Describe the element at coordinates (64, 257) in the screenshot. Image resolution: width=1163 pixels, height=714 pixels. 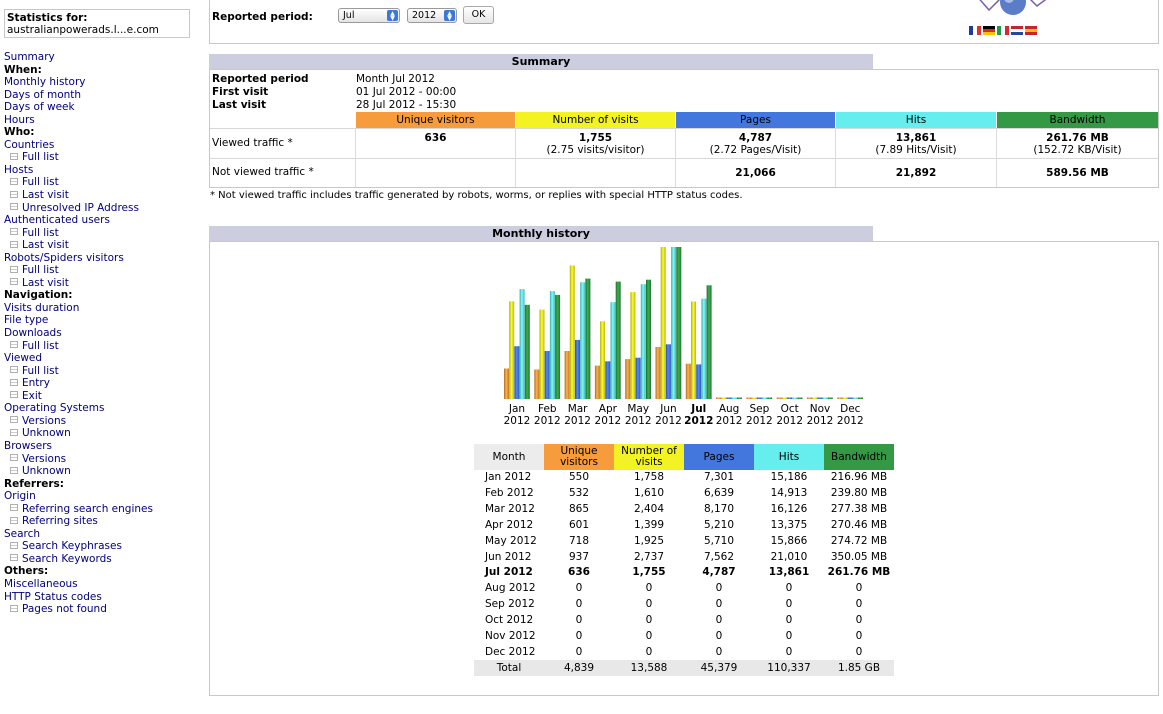
I see `menu-item-robots-spiders-visitors: Robots/Spiders visitors` at that location.